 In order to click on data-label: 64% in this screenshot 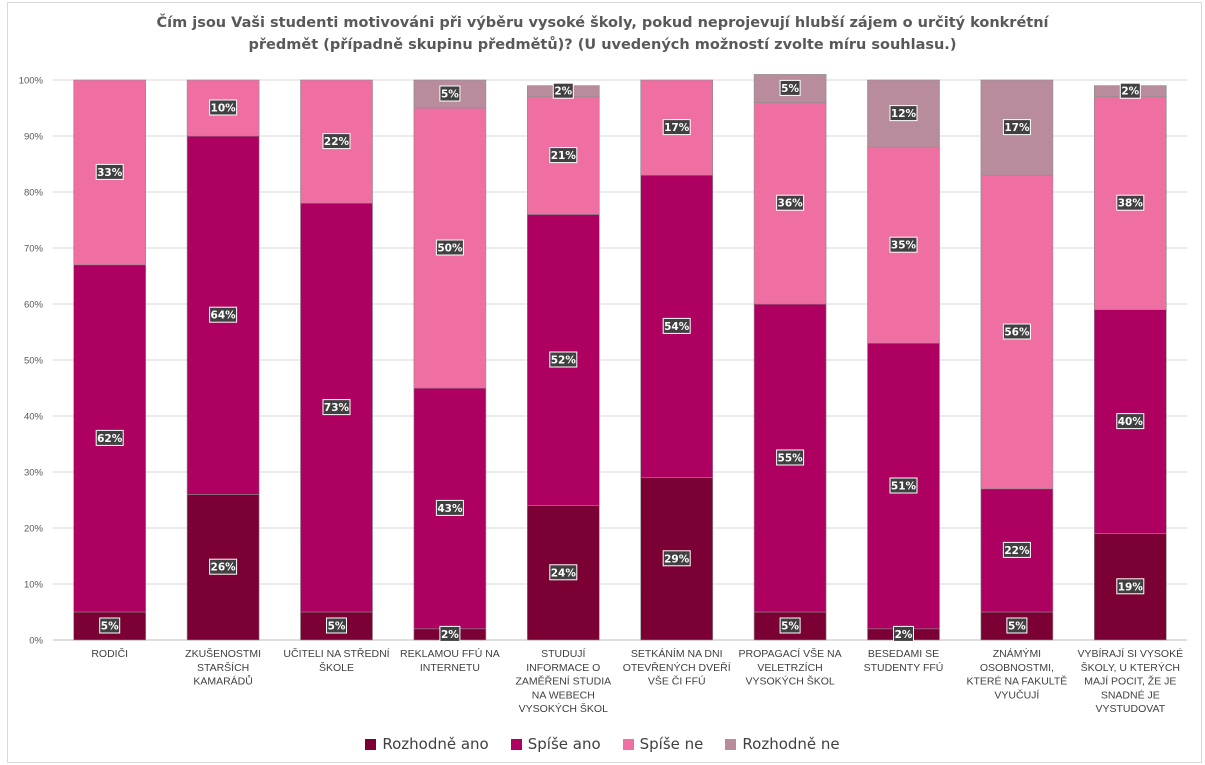, I will do `click(223, 314)`.